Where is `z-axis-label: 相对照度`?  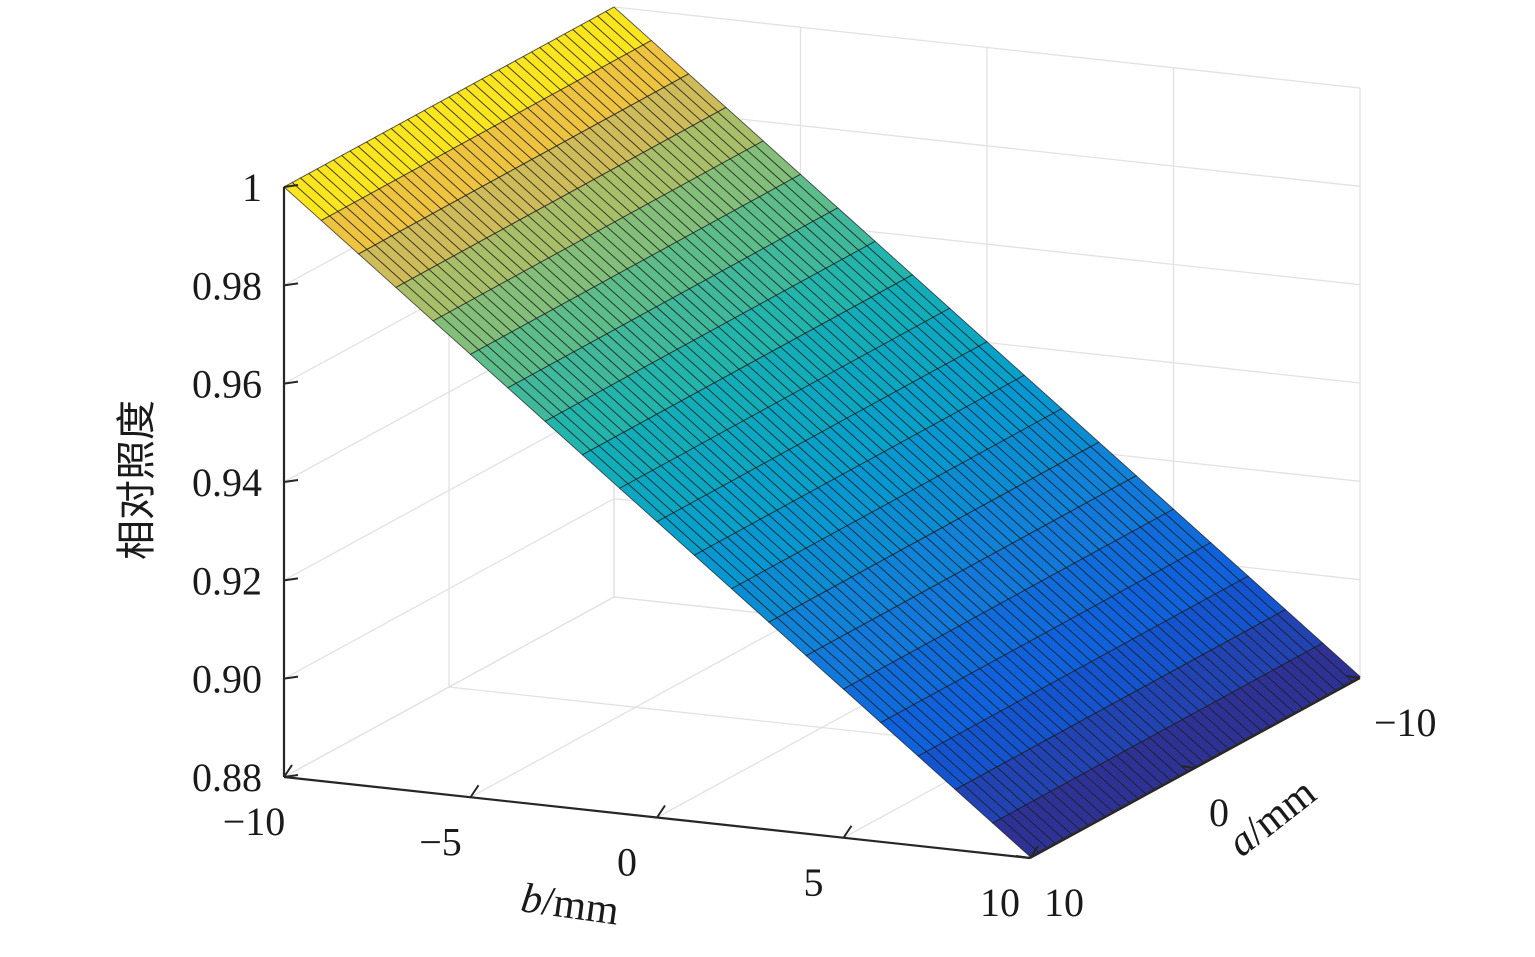
z-axis-label: 相对照度 is located at coordinates (137, 480).